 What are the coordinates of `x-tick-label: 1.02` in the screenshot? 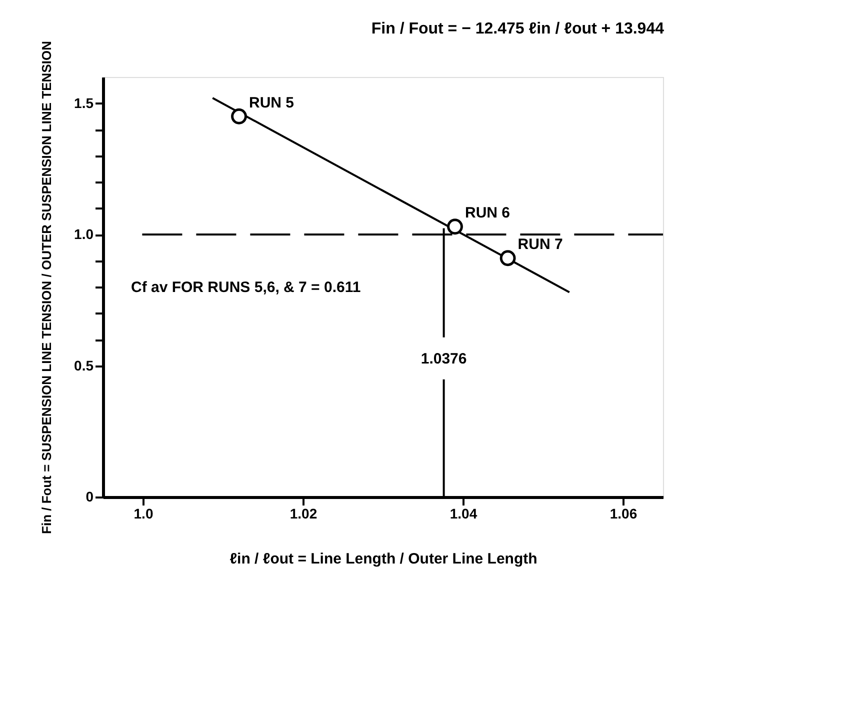 It's located at (304, 514).